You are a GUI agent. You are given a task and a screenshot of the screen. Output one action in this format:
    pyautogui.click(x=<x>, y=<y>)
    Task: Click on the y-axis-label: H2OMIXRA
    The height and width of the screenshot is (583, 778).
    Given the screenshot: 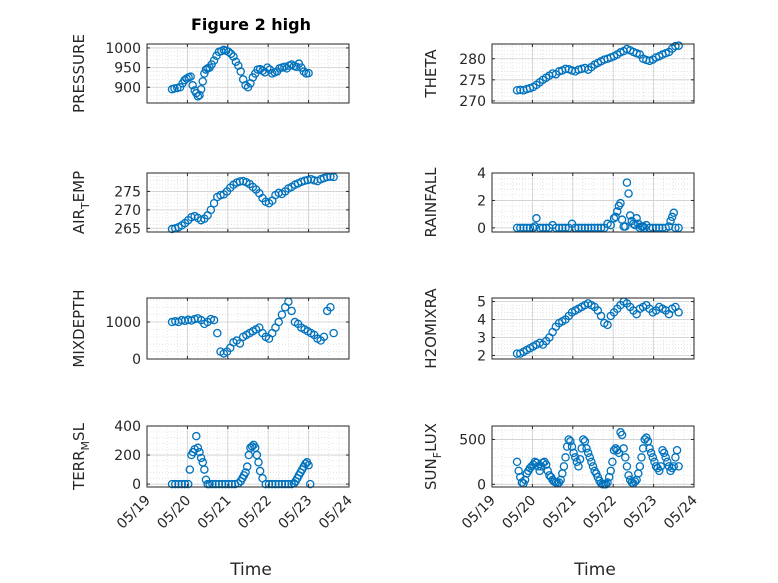 What is the action you would take?
    pyautogui.click(x=431, y=328)
    